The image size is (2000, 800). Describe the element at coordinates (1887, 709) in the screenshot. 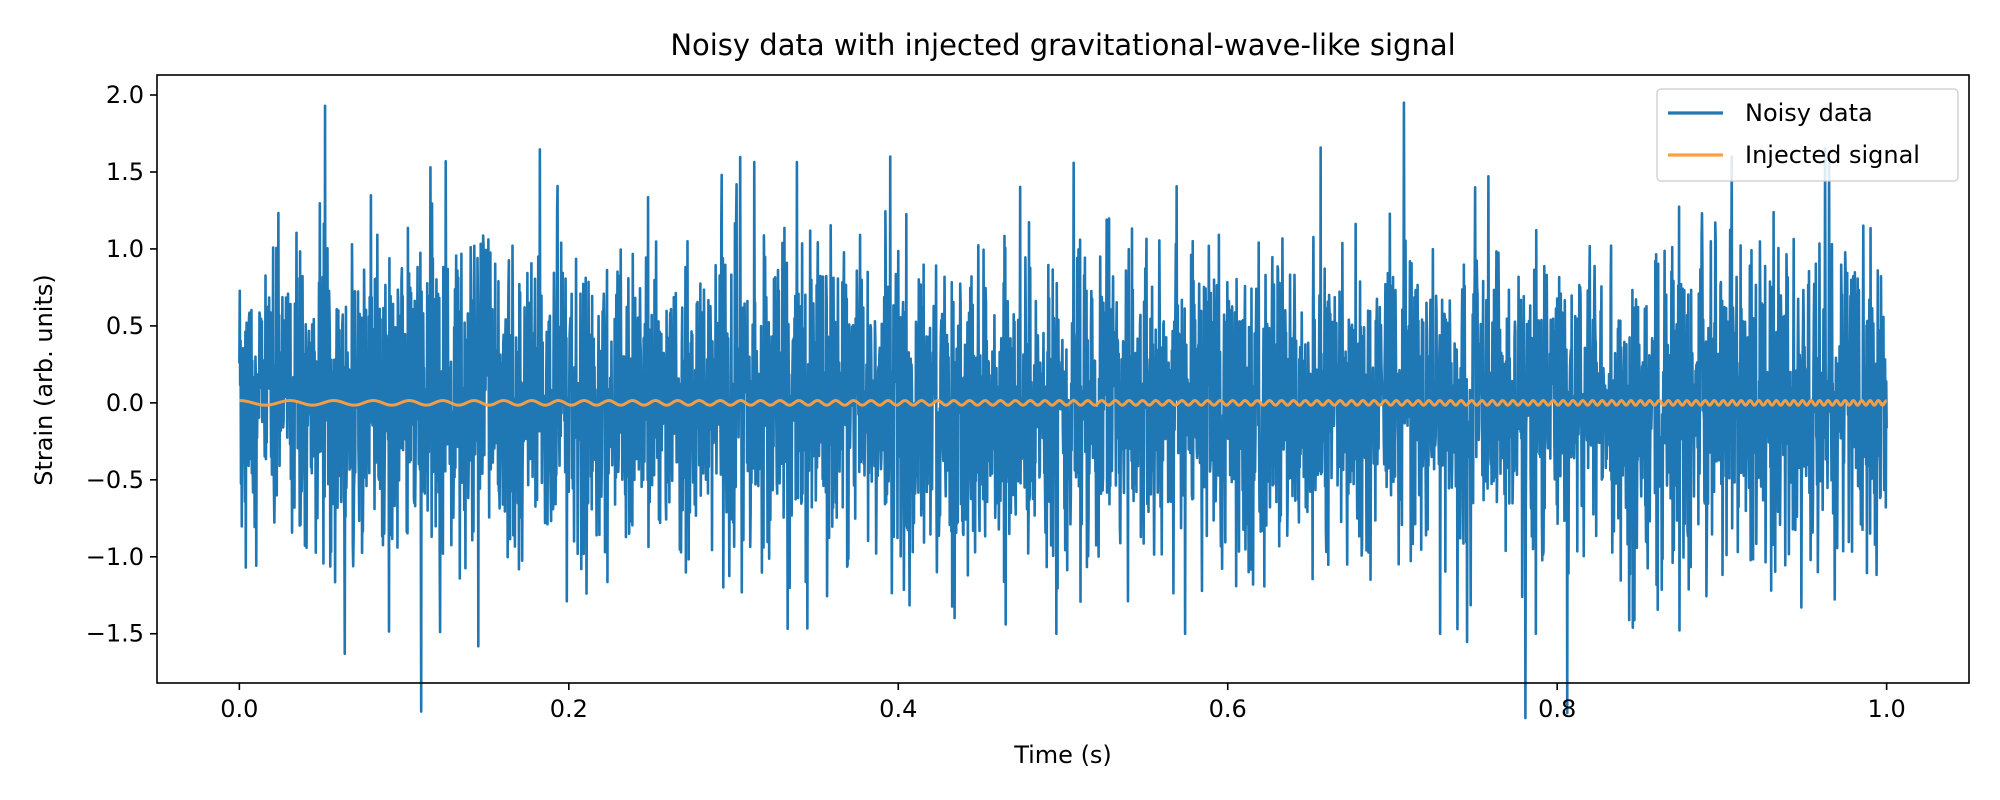

I see `x-tick-label: 1.0` at that location.